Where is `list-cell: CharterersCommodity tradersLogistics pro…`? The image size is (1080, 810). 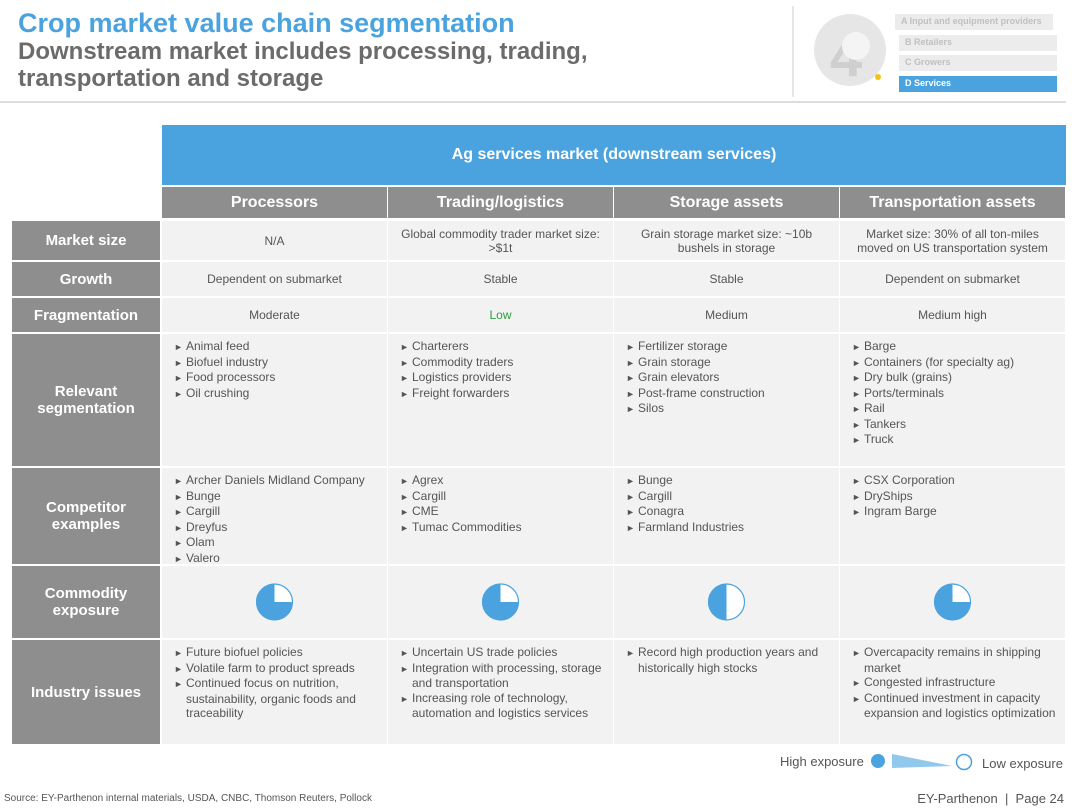
list-cell: CharterersCommodity tradersLogistics pro… is located at coordinates (500, 400).